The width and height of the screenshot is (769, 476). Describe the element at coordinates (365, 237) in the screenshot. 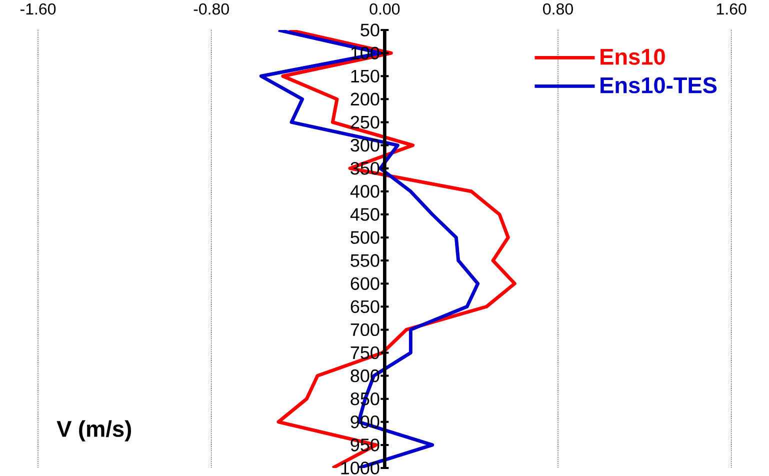

I see `y-tick-label: 500` at that location.